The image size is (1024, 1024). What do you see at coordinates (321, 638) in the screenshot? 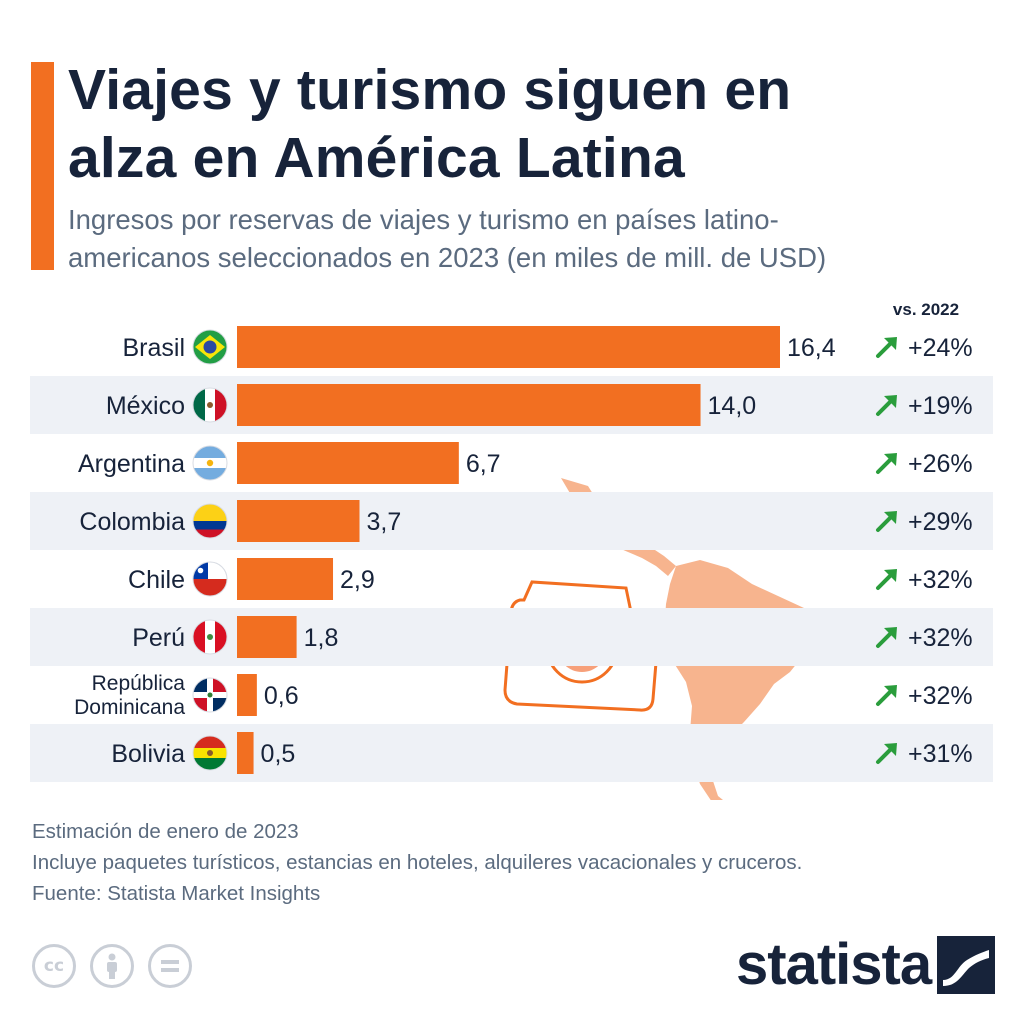
I see `value-label: 1,8` at bounding box center [321, 638].